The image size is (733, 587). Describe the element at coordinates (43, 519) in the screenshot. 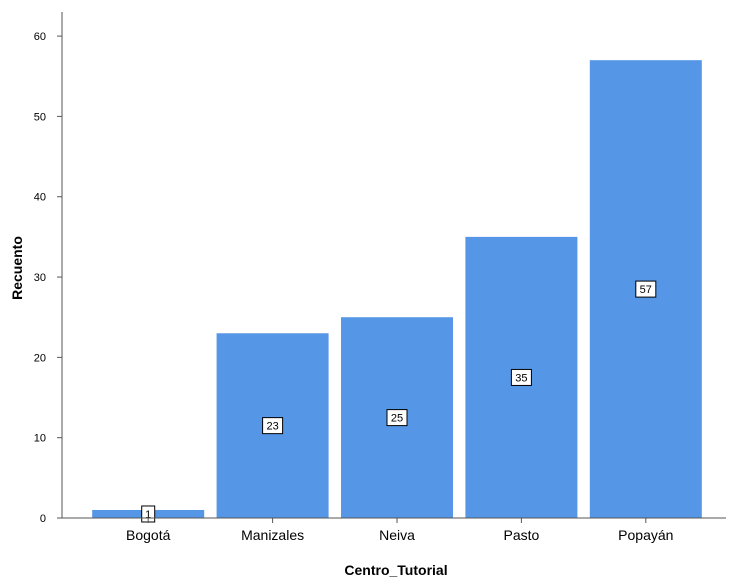

I see `y-tick-label: 0` at that location.